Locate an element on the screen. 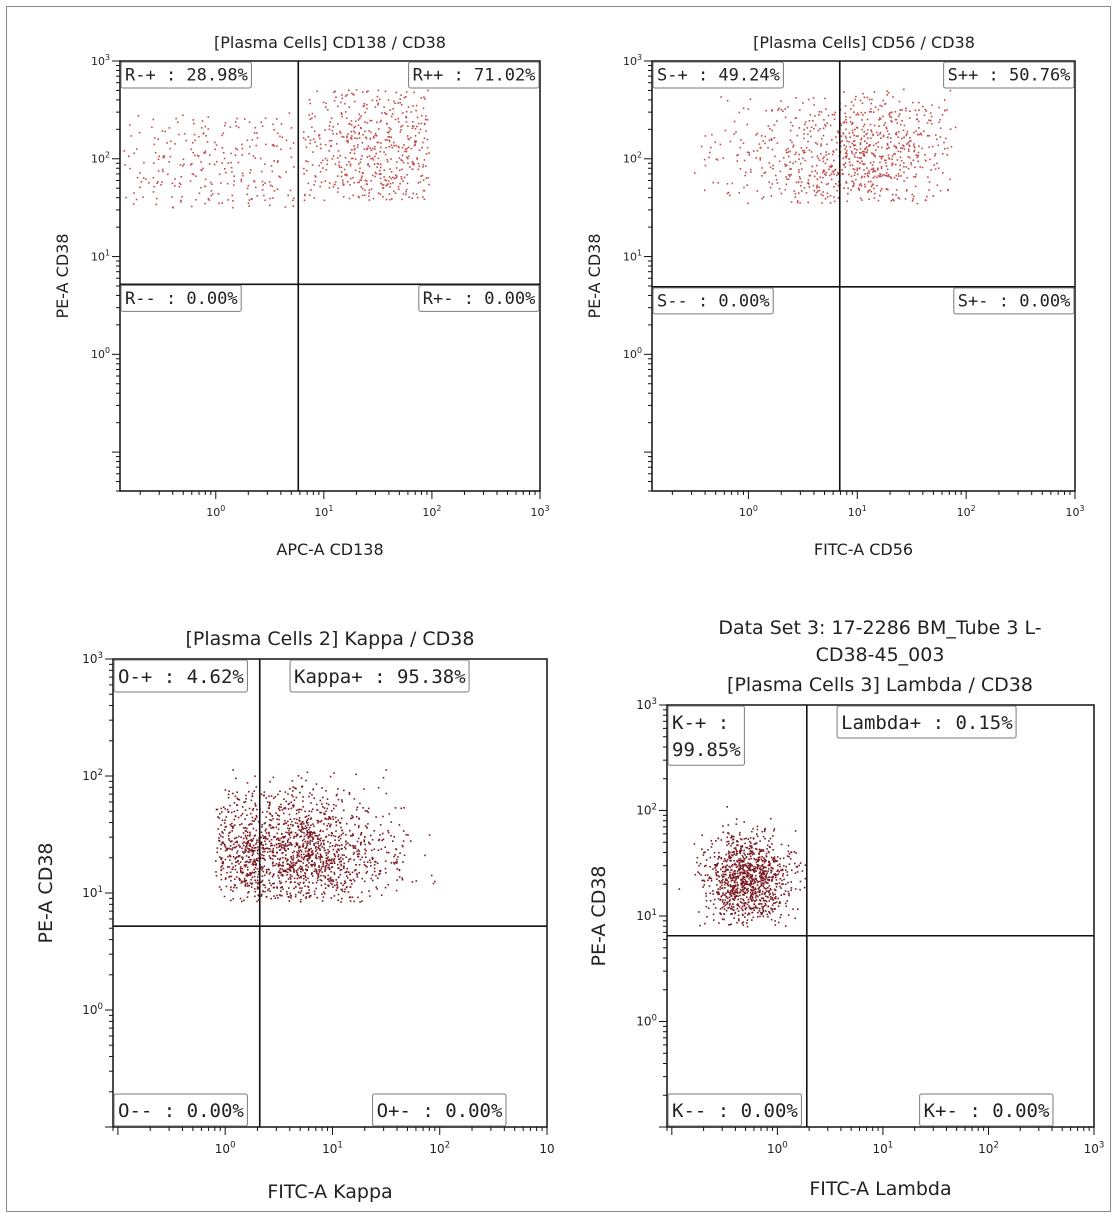  chart-title-line: CD38-45_003 is located at coordinates (880, 655).